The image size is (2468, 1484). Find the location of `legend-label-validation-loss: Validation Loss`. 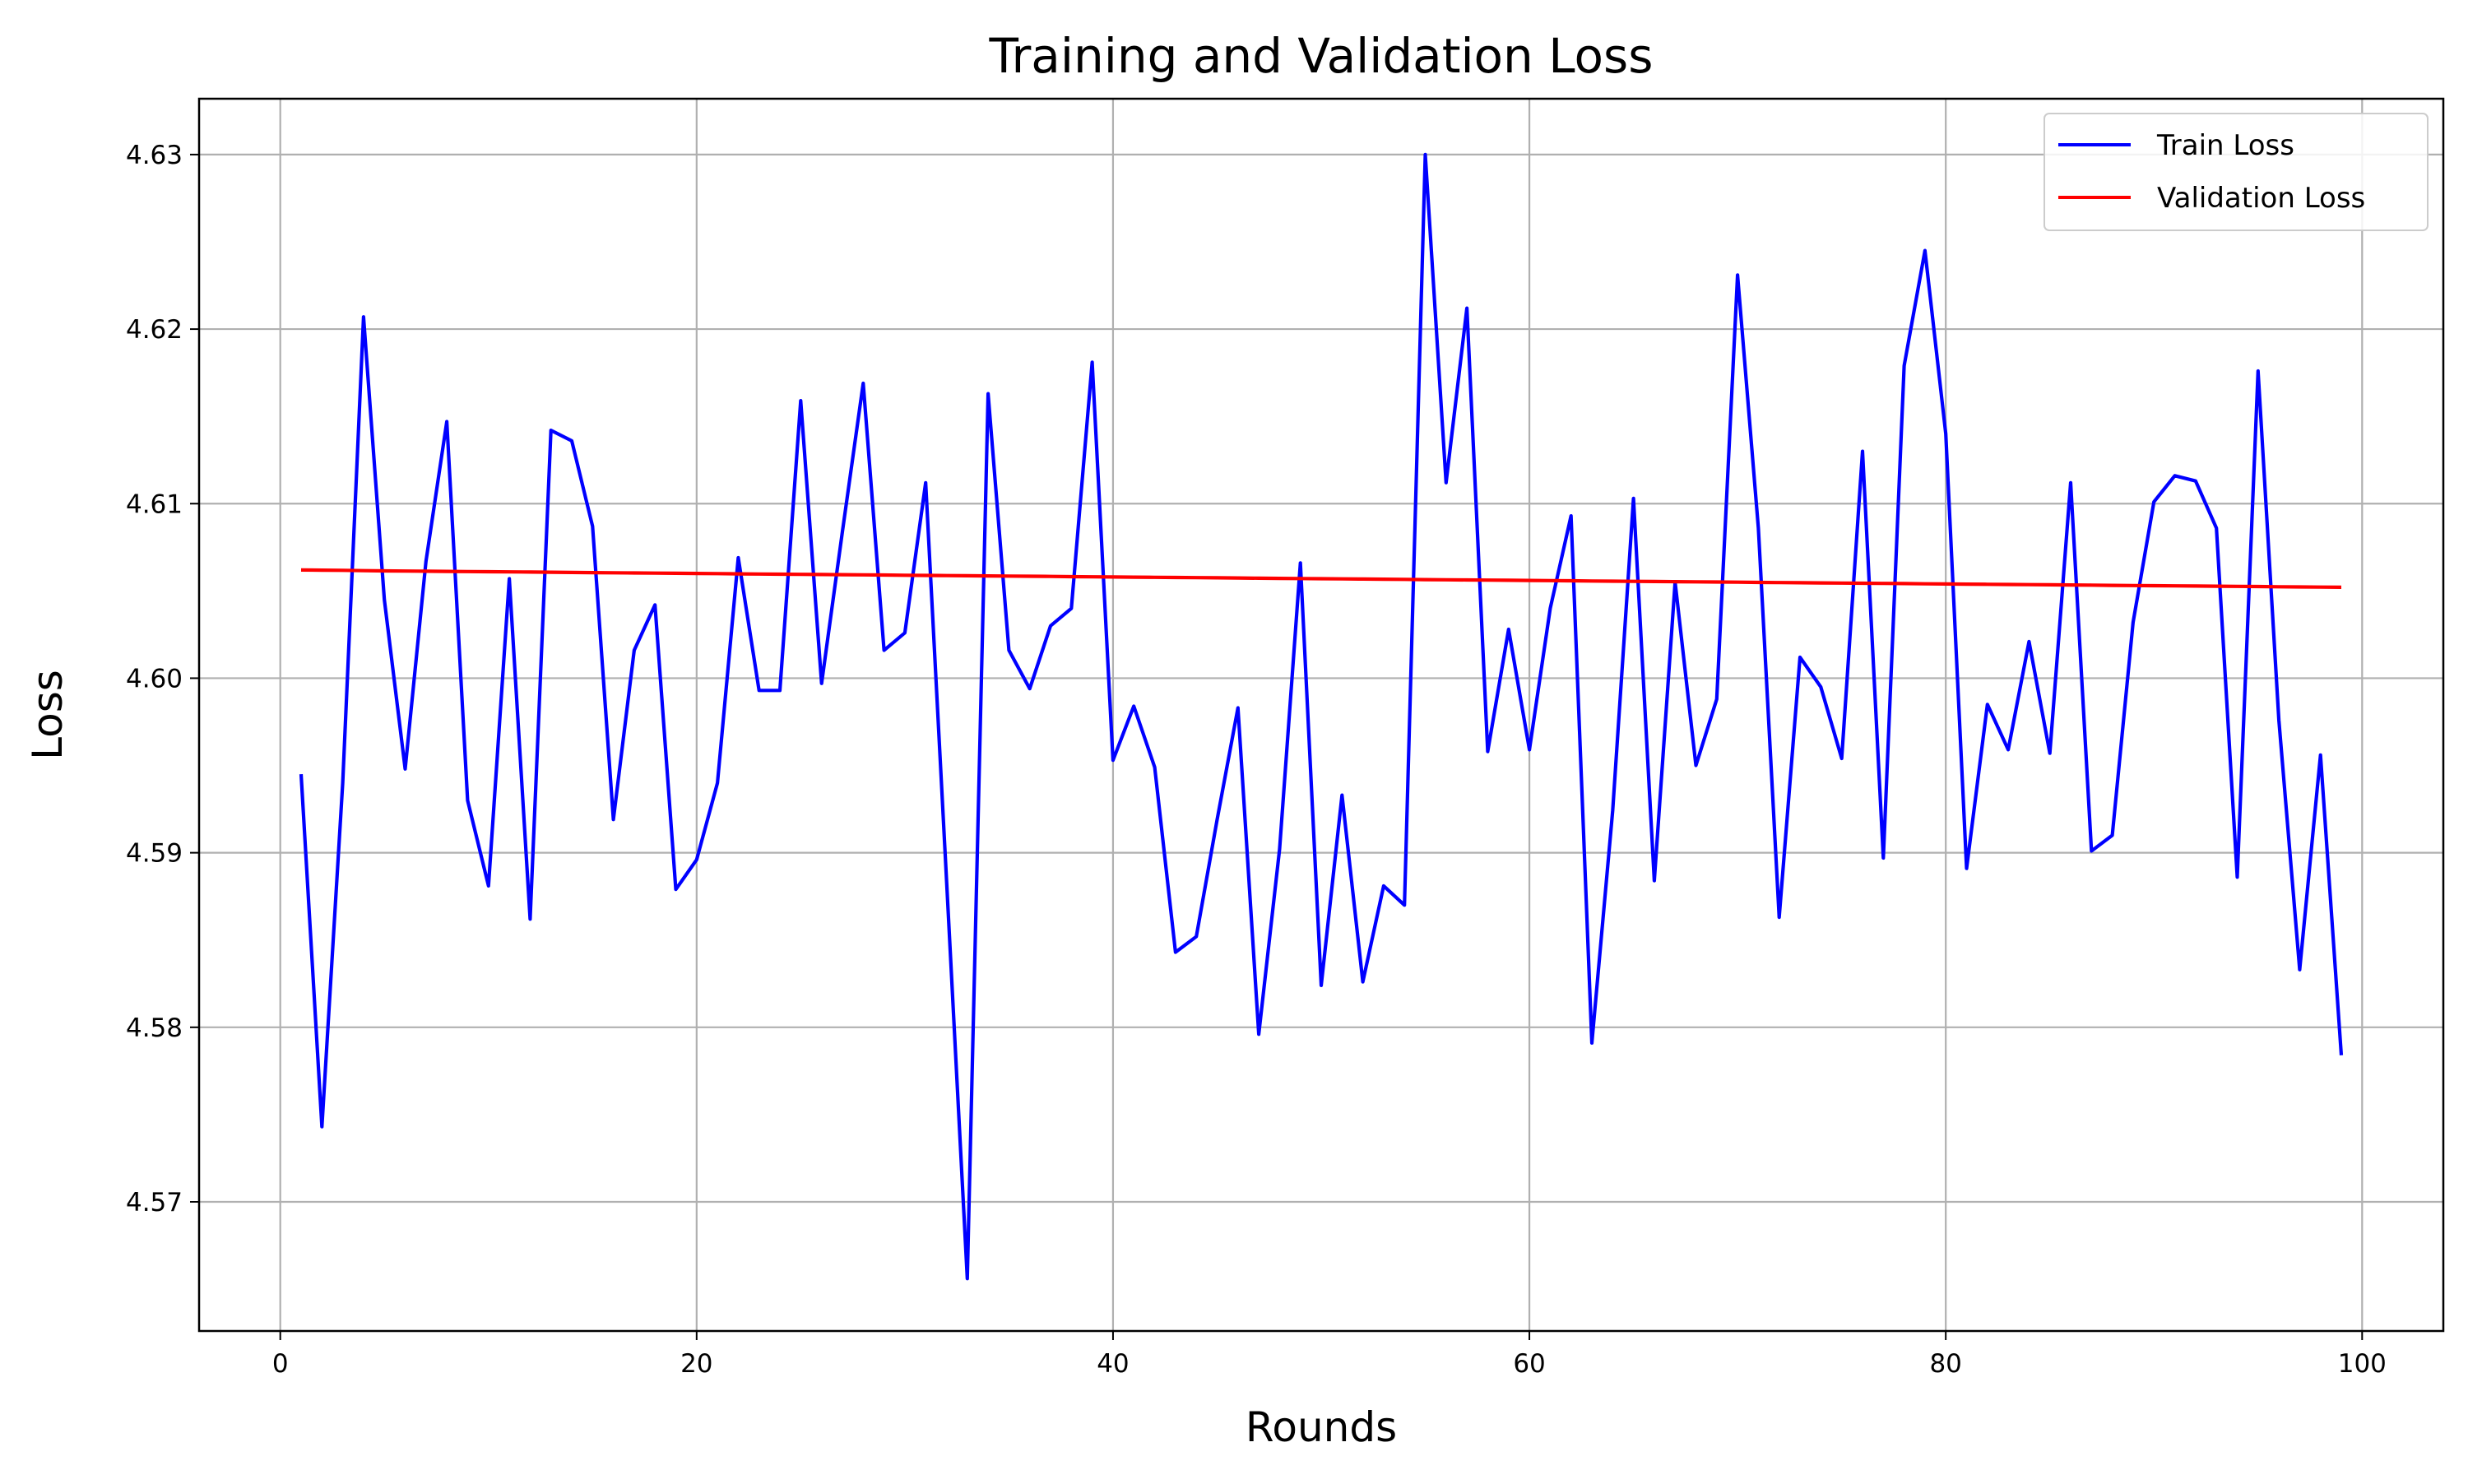

legend-label-validation-loss: Validation Loss is located at coordinates (2261, 198).